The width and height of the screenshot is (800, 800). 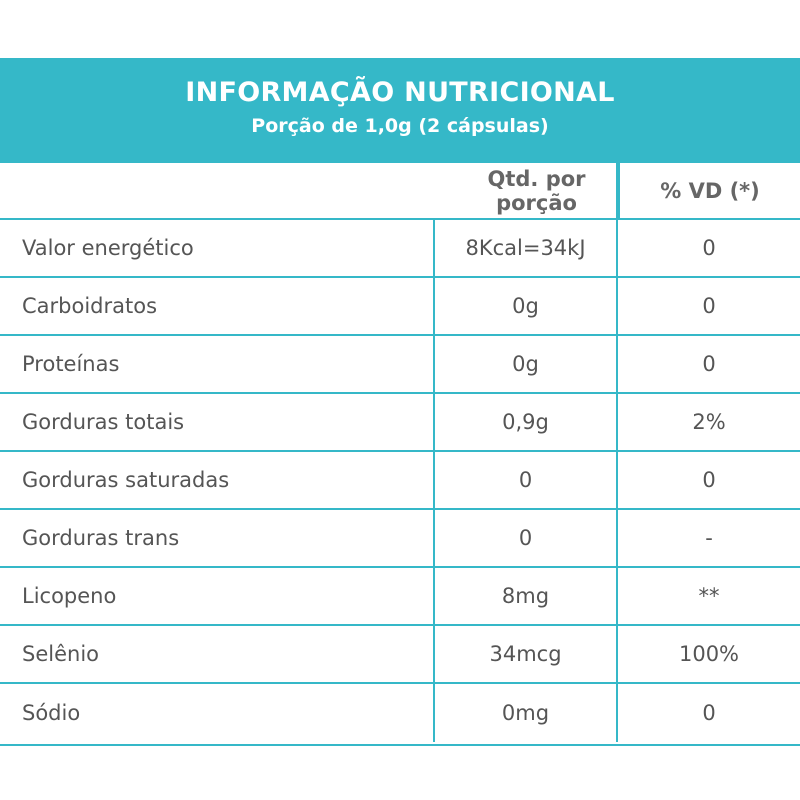 What do you see at coordinates (709, 422) in the screenshot?
I see `nutrient-dv: 2%` at bounding box center [709, 422].